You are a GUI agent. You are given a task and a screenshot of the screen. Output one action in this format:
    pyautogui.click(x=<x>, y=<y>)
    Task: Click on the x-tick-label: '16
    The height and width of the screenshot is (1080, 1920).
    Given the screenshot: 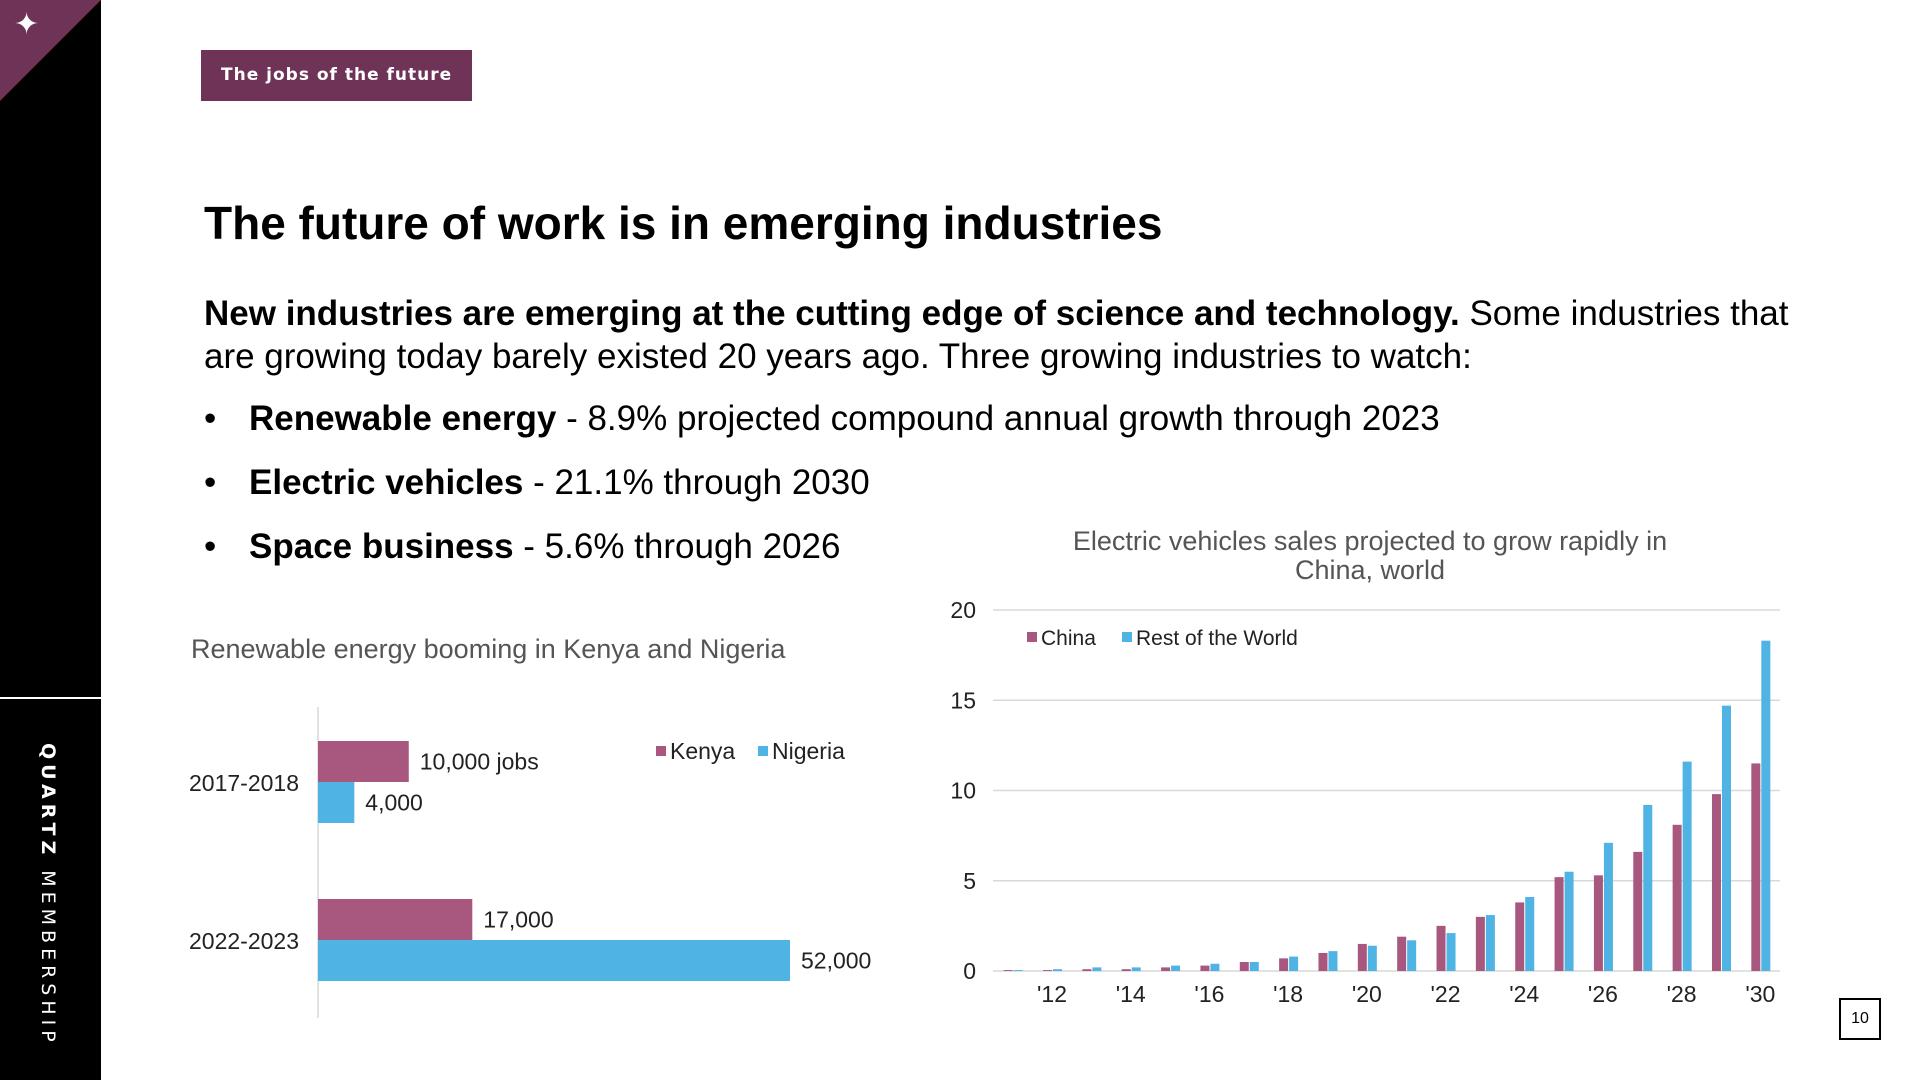 What is the action you would take?
    pyautogui.click(x=1209, y=994)
    